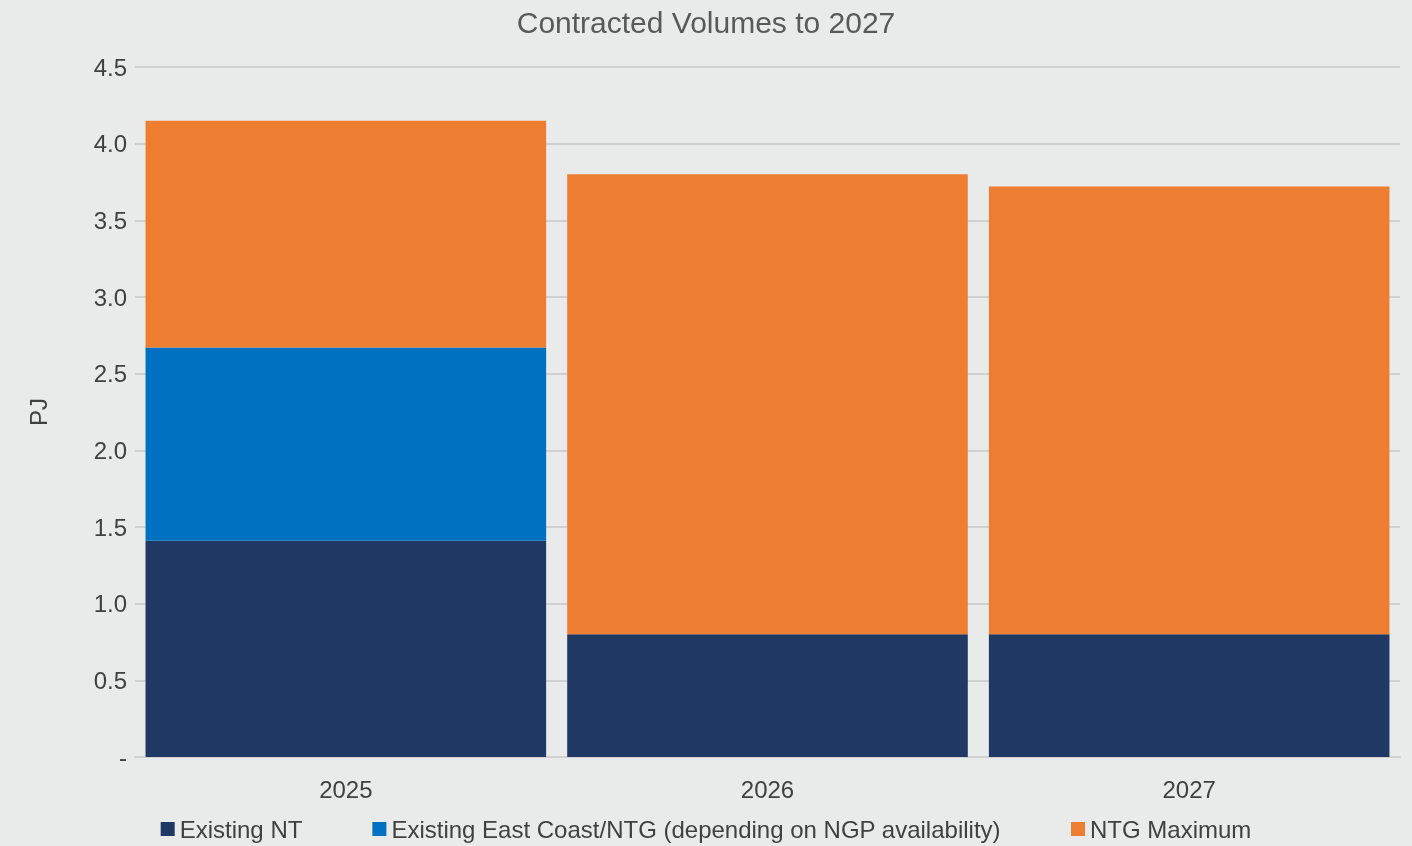  What do you see at coordinates (1170, 829) in the screenshot?
I see `legend-label: NTG Maximum` at bounding box center [1170, 829].